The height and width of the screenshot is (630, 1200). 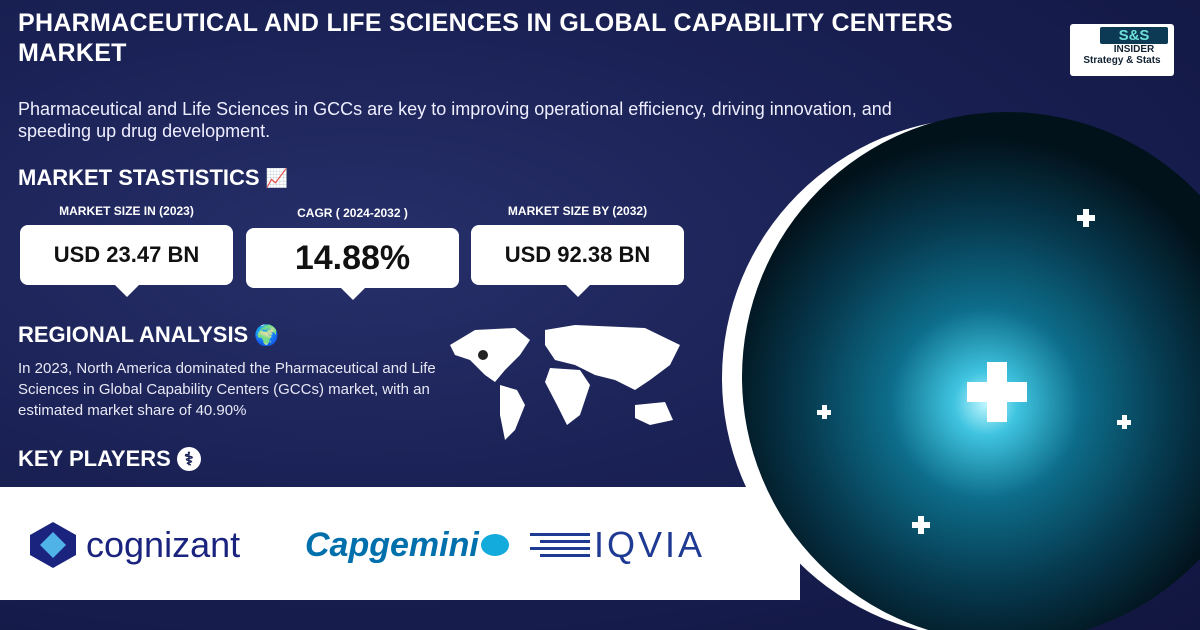 I want to click on iqvia-logo: IQVIA, so click(x=617, y=545).